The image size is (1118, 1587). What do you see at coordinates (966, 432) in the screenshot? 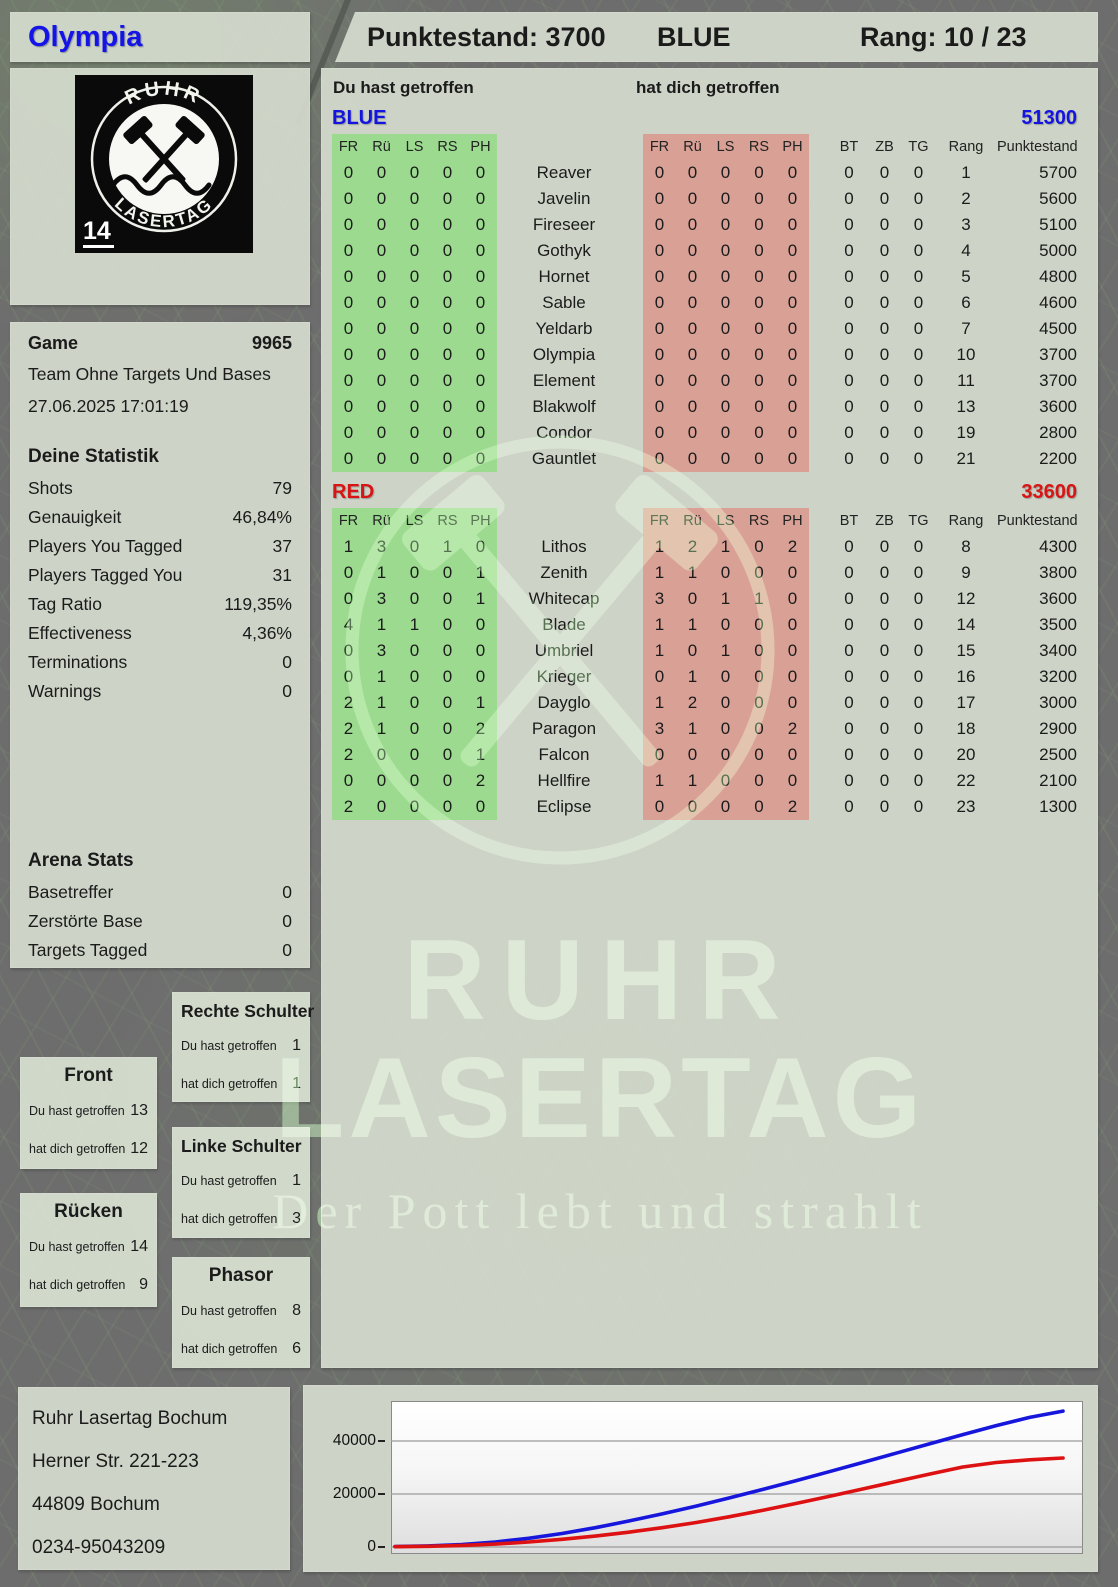
I see `stat-cell: 19` at bounding box center [966, 432].